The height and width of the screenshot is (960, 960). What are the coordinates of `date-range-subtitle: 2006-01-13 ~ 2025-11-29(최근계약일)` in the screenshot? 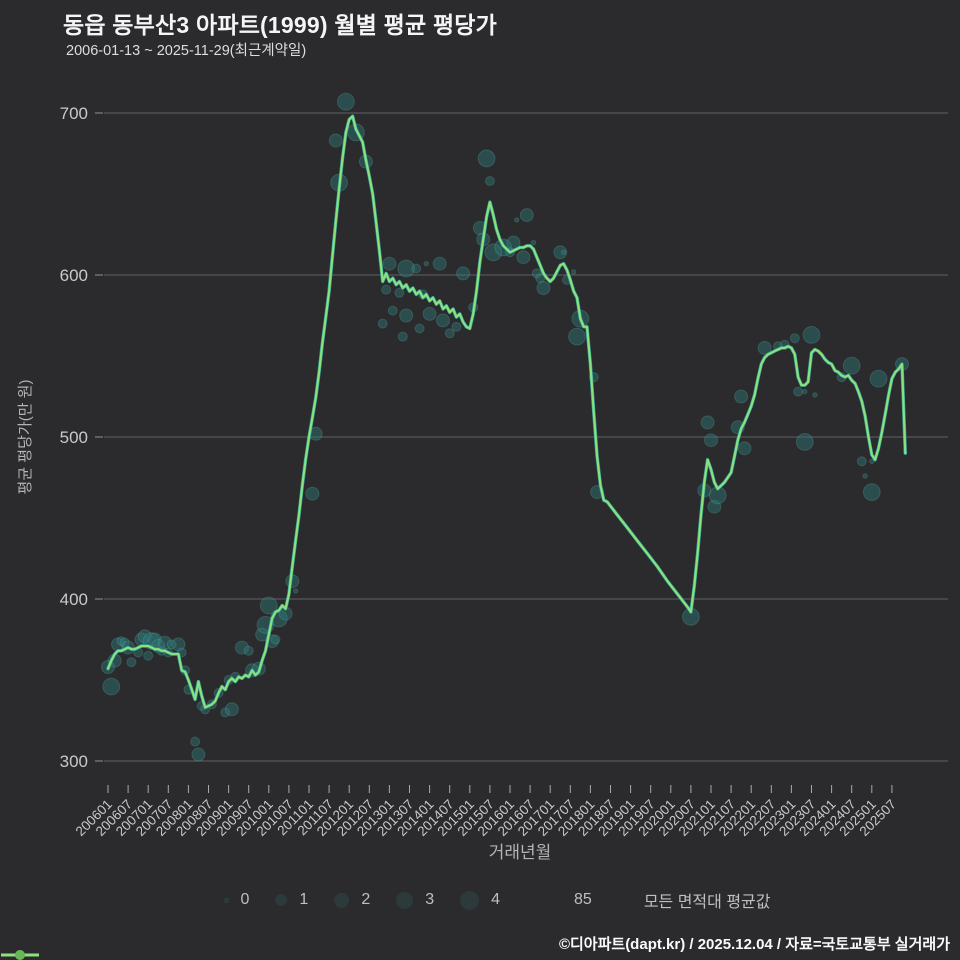 It's located at (186, 51).